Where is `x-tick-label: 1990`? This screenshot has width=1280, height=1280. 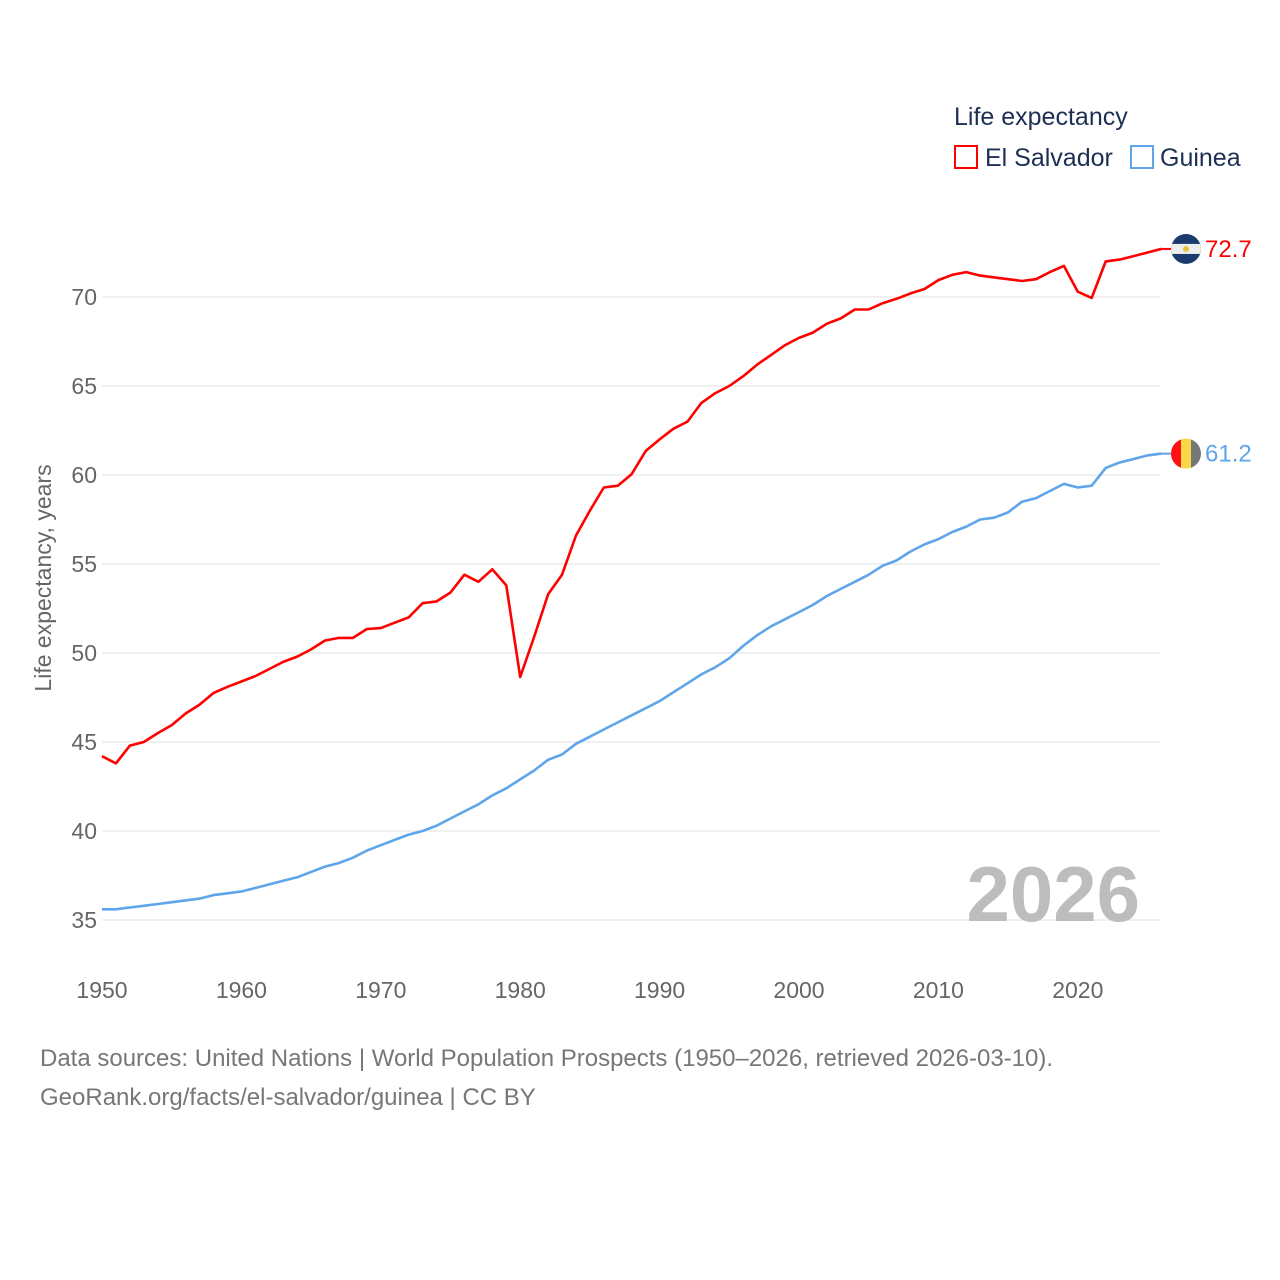 x-tick-label: 1990 is located at coordinates (659, 990).